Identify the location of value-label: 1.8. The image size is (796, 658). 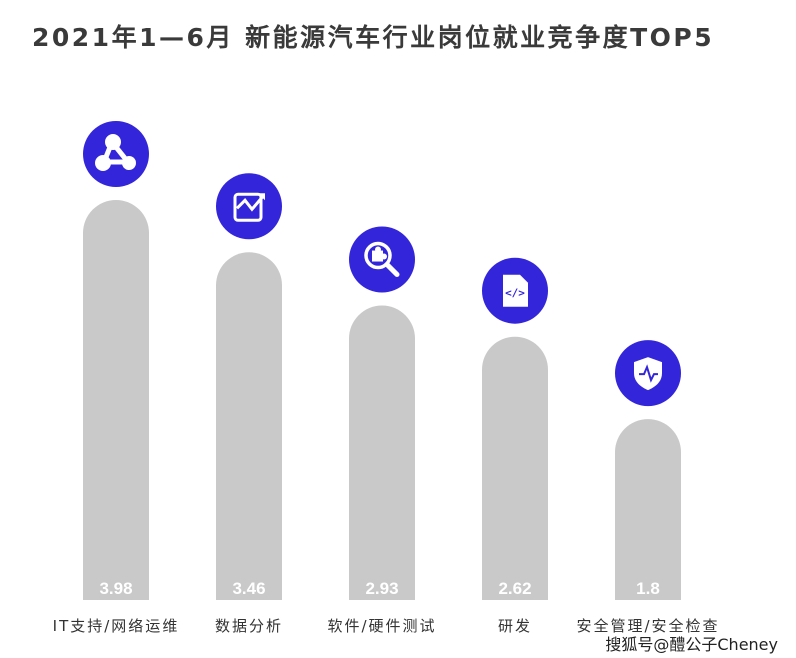
(648, 588).